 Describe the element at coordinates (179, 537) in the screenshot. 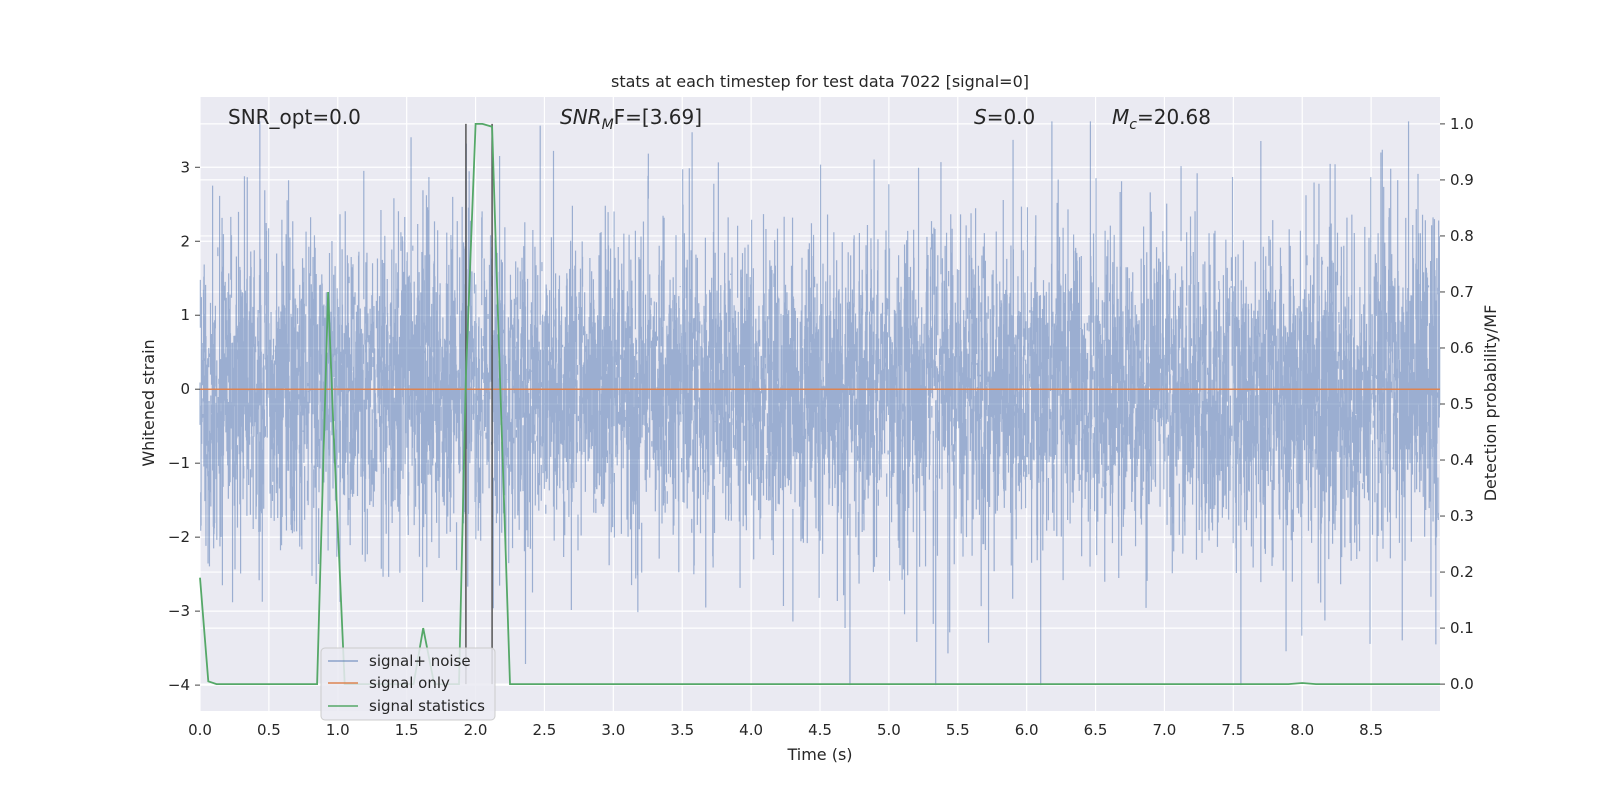

I see `y-tick-label: −2` at that location.